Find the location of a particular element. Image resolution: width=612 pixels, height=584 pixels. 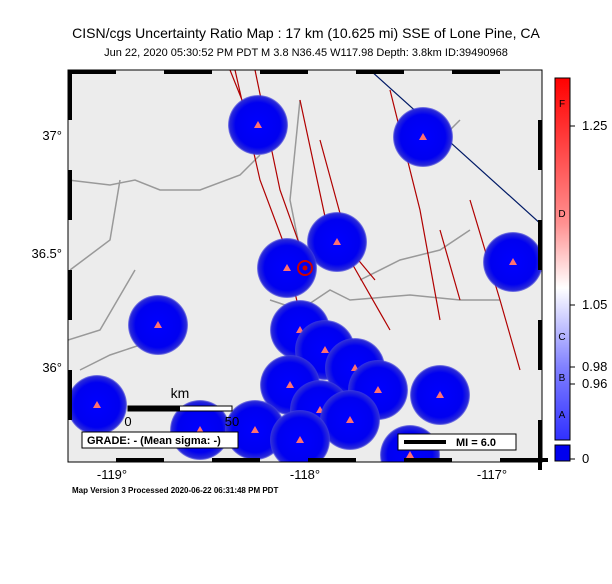

colorbar-letter: A is located at coordinates (562, 415).